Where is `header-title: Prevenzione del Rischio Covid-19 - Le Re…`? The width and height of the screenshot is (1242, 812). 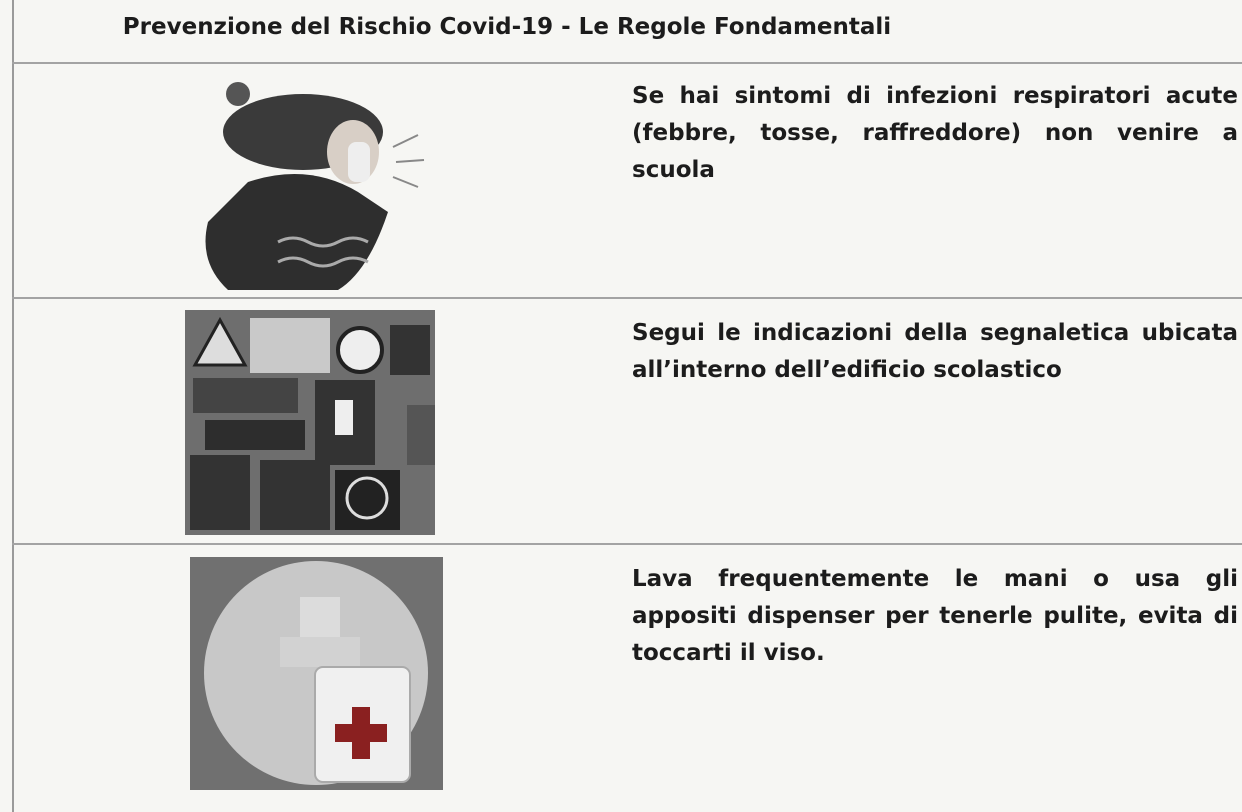
header-title: Prevenzione del Rischio Covid-19 - Le Re… is located at coordinates (507, 27).